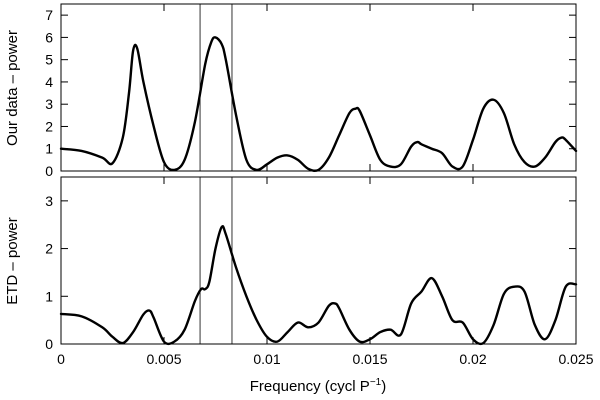  I want to click on x-tick-label: 0.015, so click(369, 359).